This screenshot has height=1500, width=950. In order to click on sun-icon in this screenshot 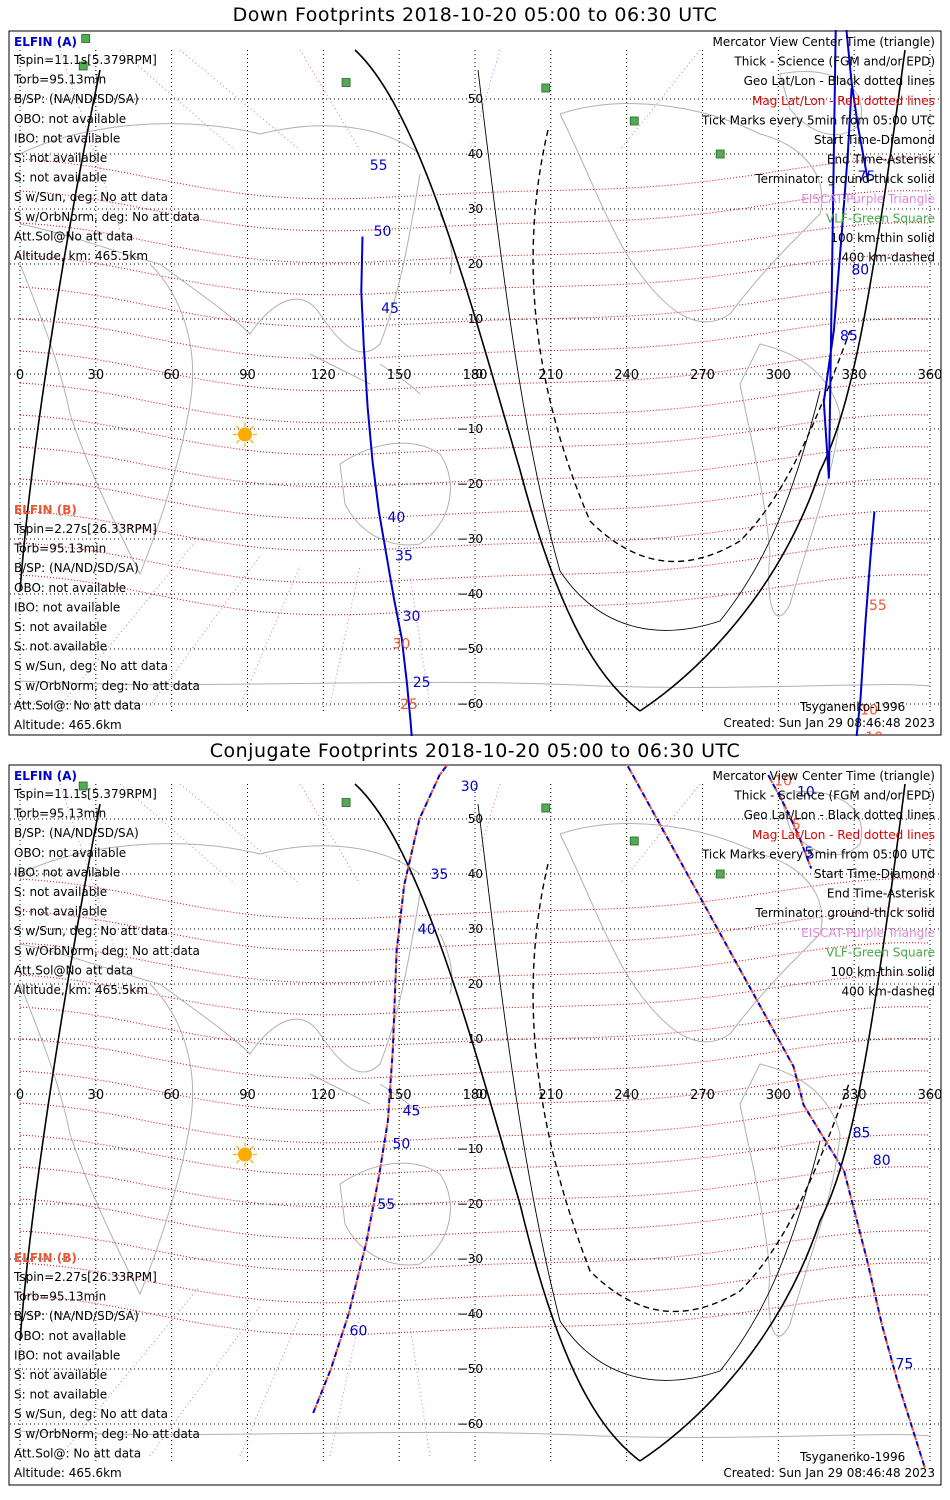, I will do `click(244, 1154)`.